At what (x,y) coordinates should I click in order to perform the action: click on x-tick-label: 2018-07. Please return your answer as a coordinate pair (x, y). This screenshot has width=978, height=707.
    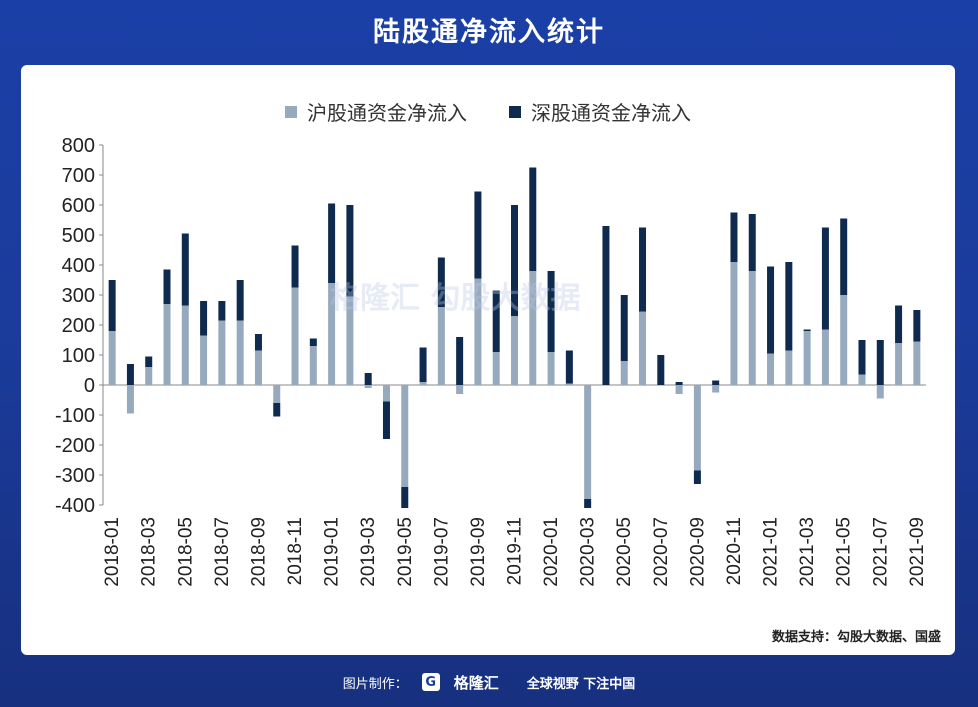
    Looking at the image, I should click on (222, 552).